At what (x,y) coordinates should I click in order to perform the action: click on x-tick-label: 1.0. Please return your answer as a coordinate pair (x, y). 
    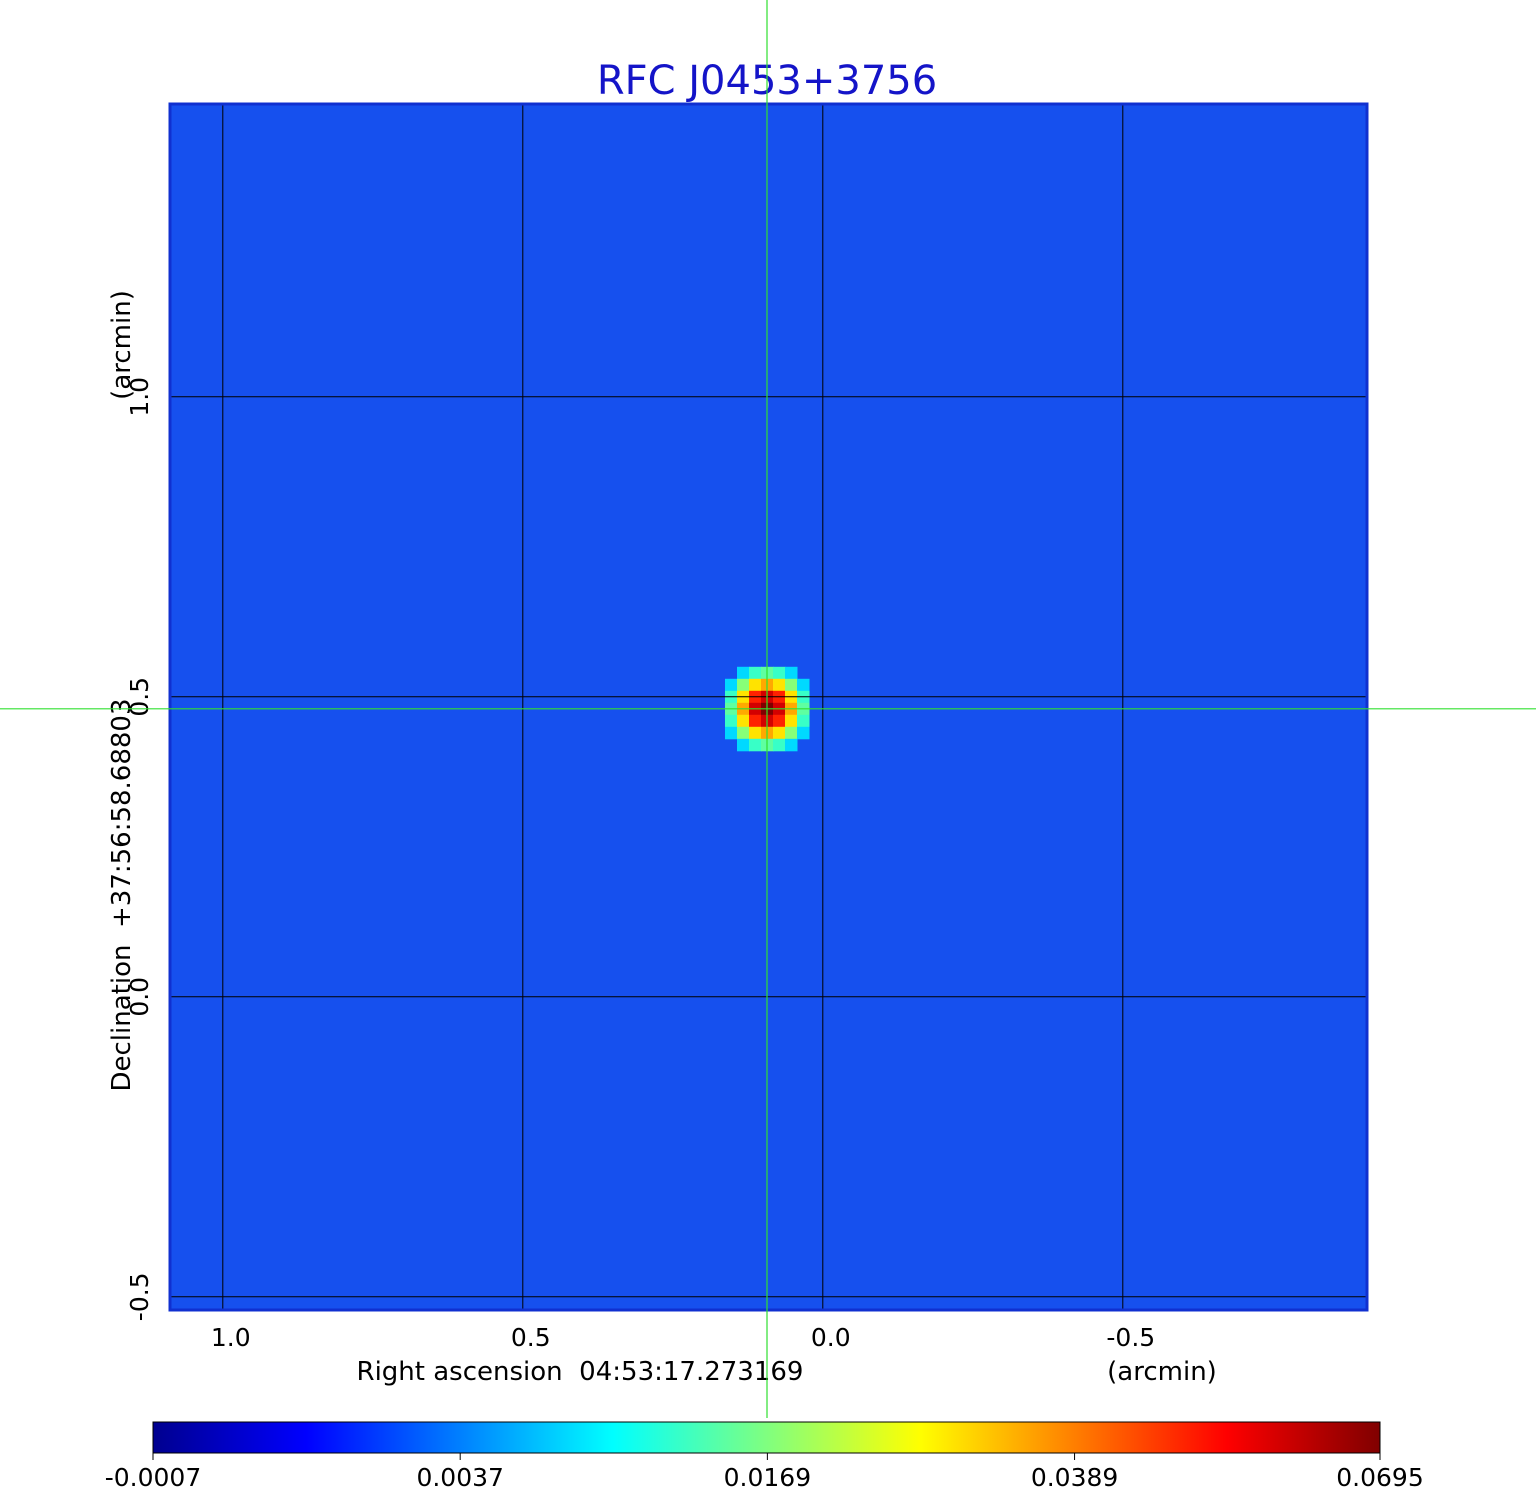
    Looking at the image, I should click on (231, 1337).